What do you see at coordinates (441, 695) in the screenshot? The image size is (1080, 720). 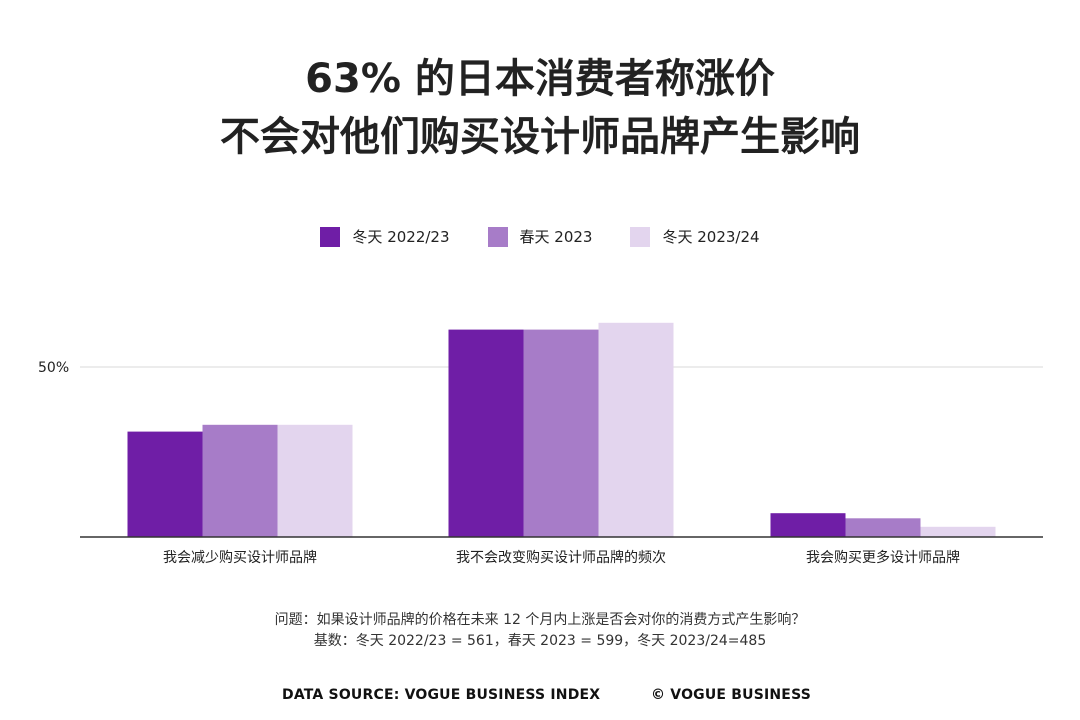 I see `data-source-label: DATA SOURCE: VOGUE BUSINESS INDEX` at bounding box center [441, 695].